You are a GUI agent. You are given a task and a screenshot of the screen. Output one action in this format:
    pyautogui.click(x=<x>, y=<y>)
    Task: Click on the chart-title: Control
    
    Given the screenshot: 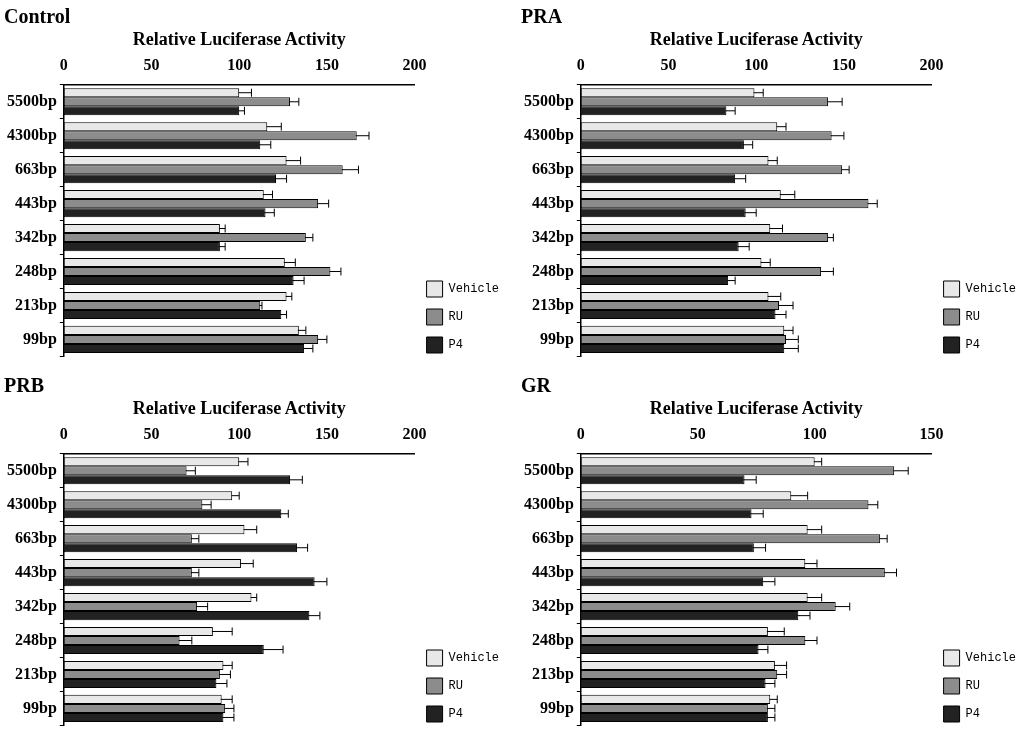 What is the action you would take?
    pyautogui.click(x=37, y=16)
    